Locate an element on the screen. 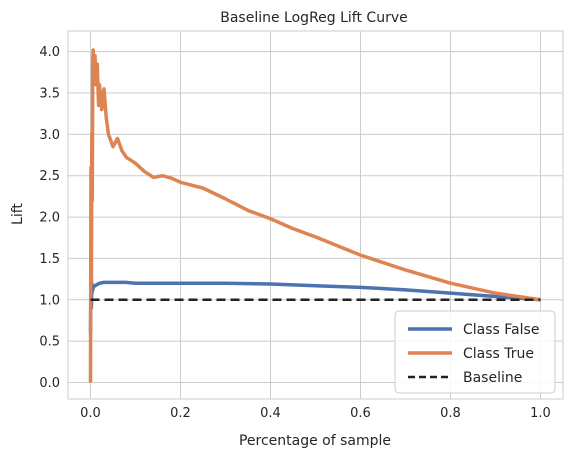 The image size is (572, 458). y-tick-label: 4.0 is located at coordinates (49, 52).